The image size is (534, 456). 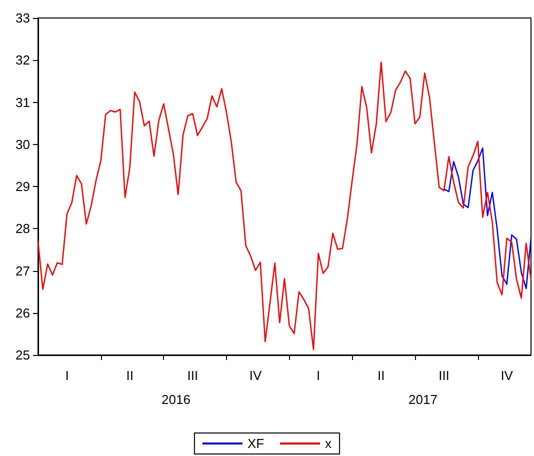 I want to click on text: 2017, so click(x=423, y=399).